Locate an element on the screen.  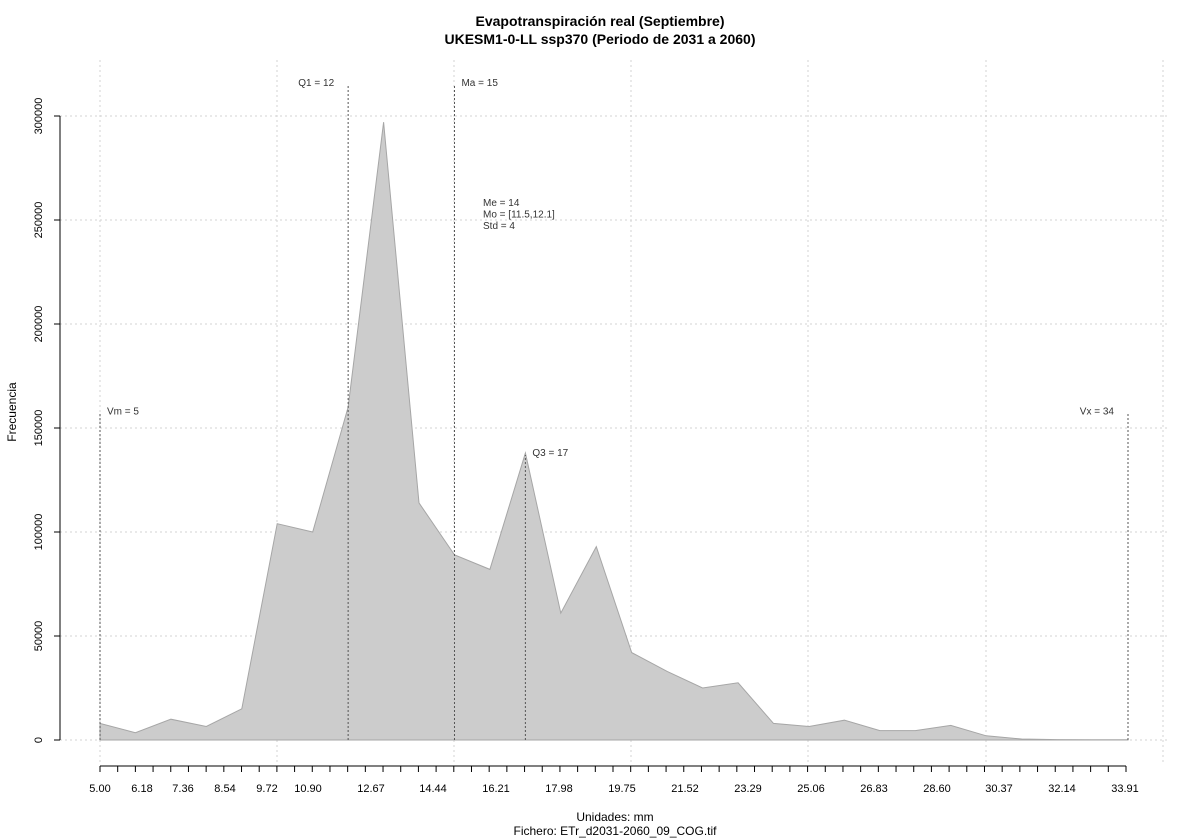
stat-marker-label: Ma = 15 is located at coordinates (479, 83).